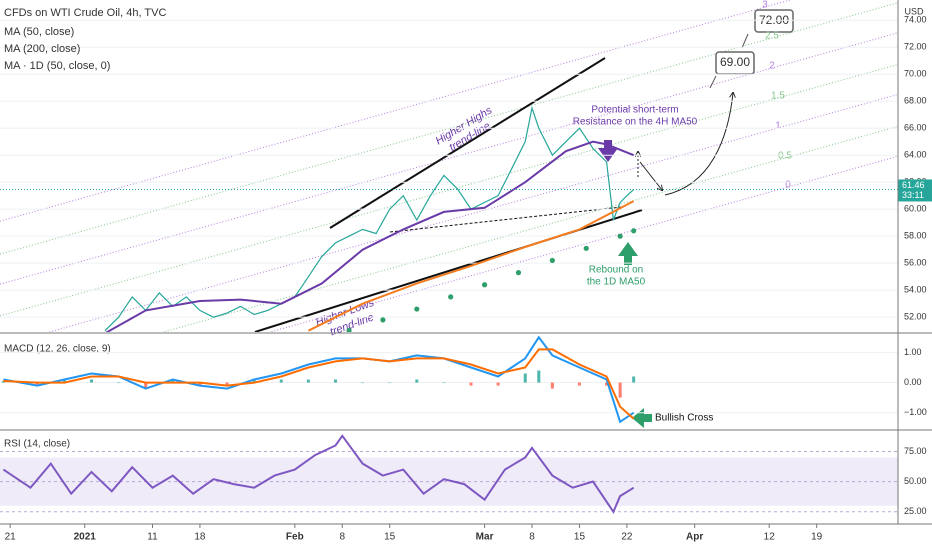  What do you see at coordinates (634, 110) in the screenshot?
I see `annotation: Potential short-term` at bounding box center [634, 110].